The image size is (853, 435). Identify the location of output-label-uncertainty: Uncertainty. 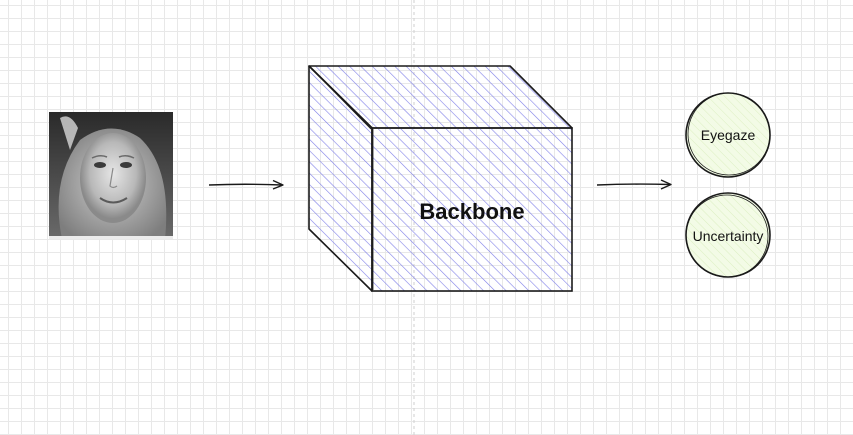
(728, 236).